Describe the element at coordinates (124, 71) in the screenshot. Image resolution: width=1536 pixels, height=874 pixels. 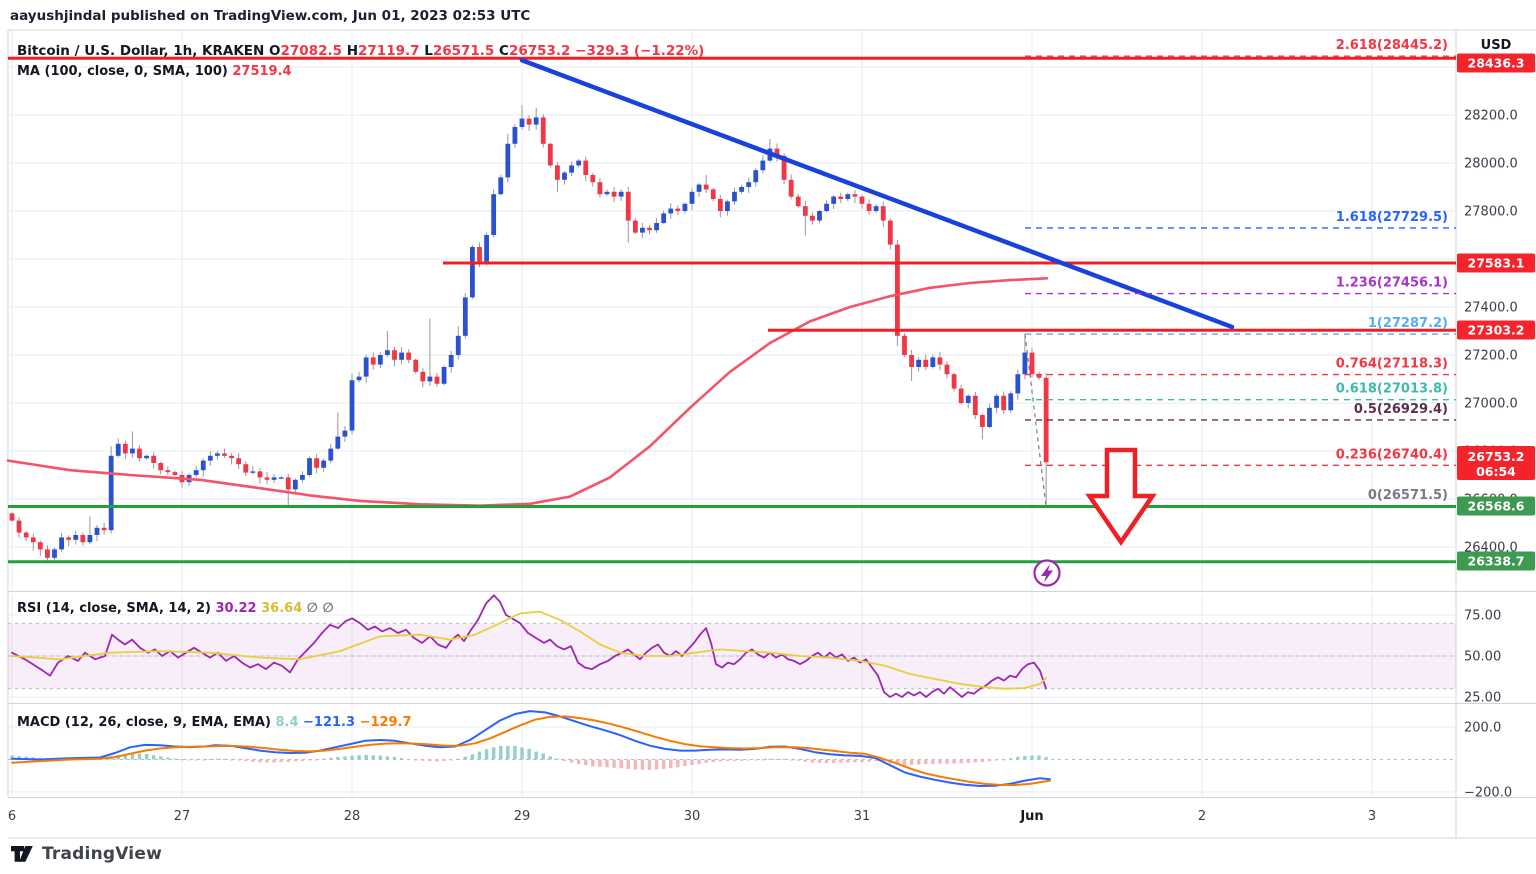
I see `legend-run: MA (100, close, 0, SMA, 100)` at that location.